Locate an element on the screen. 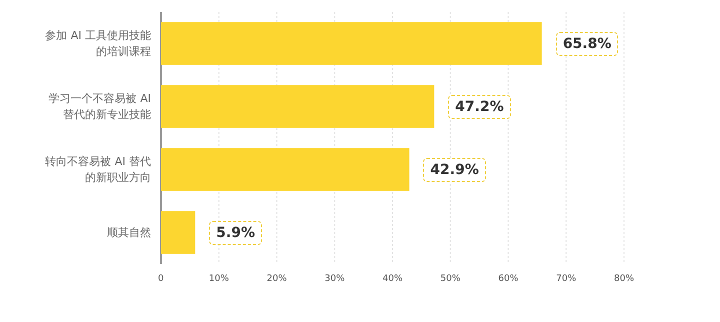 This screenshot has height=322, width=720. x-tick-label: 20% is located at coordinates (276, 279).